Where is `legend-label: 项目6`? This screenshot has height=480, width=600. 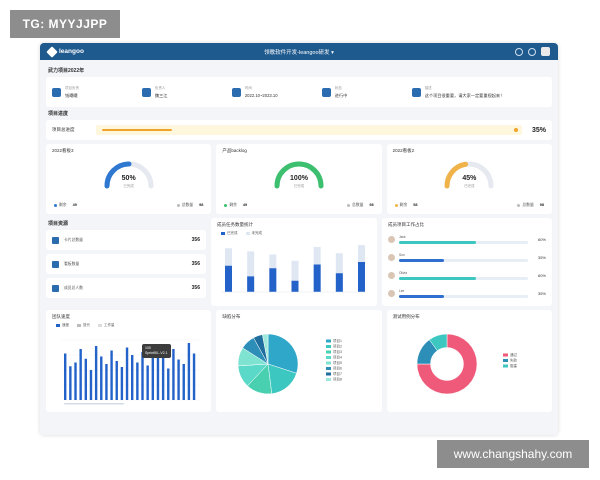 legend-label: 项目6 is located at coordinates (337, 368).